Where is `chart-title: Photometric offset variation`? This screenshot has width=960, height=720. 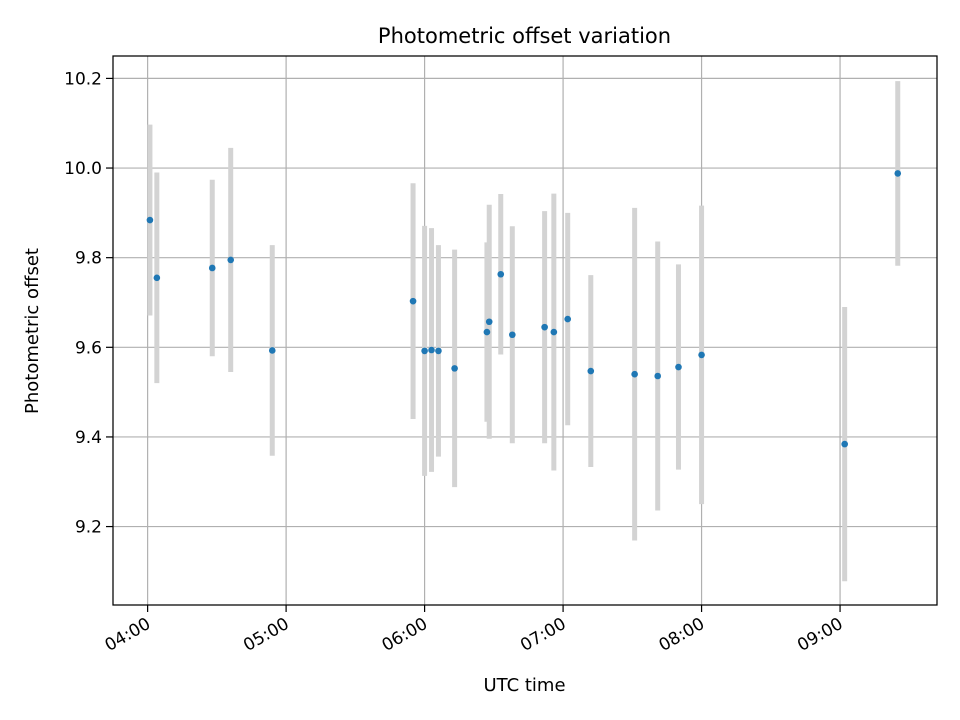 chart-title: Photometric offset variation is located at coordinates (524, 36).